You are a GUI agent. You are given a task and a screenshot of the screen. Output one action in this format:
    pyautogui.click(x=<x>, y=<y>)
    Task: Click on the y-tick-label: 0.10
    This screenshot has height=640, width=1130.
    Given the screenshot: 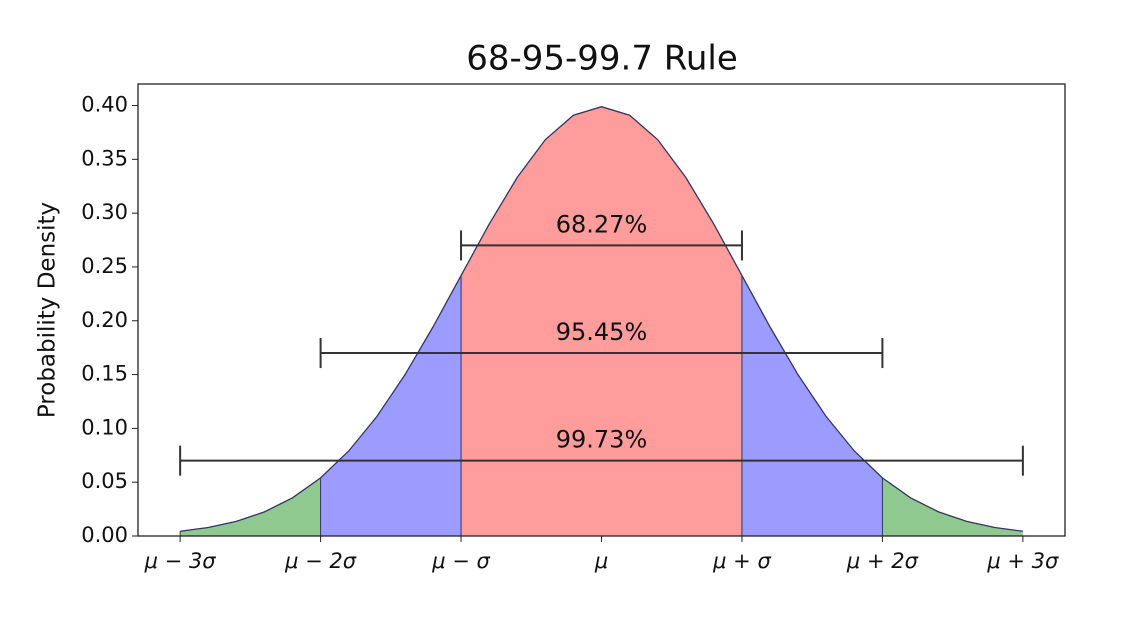 What is the action you would take?
    pyautogui.click(x=104, y=427)
    